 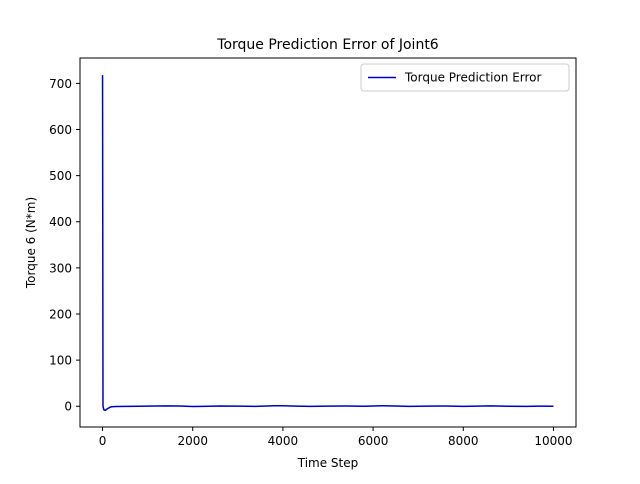 What do you see at coordinates (473, 78) in the screenshot?
I see `legend-label: Torque Prediction Error` at bounding box center [473, 78].